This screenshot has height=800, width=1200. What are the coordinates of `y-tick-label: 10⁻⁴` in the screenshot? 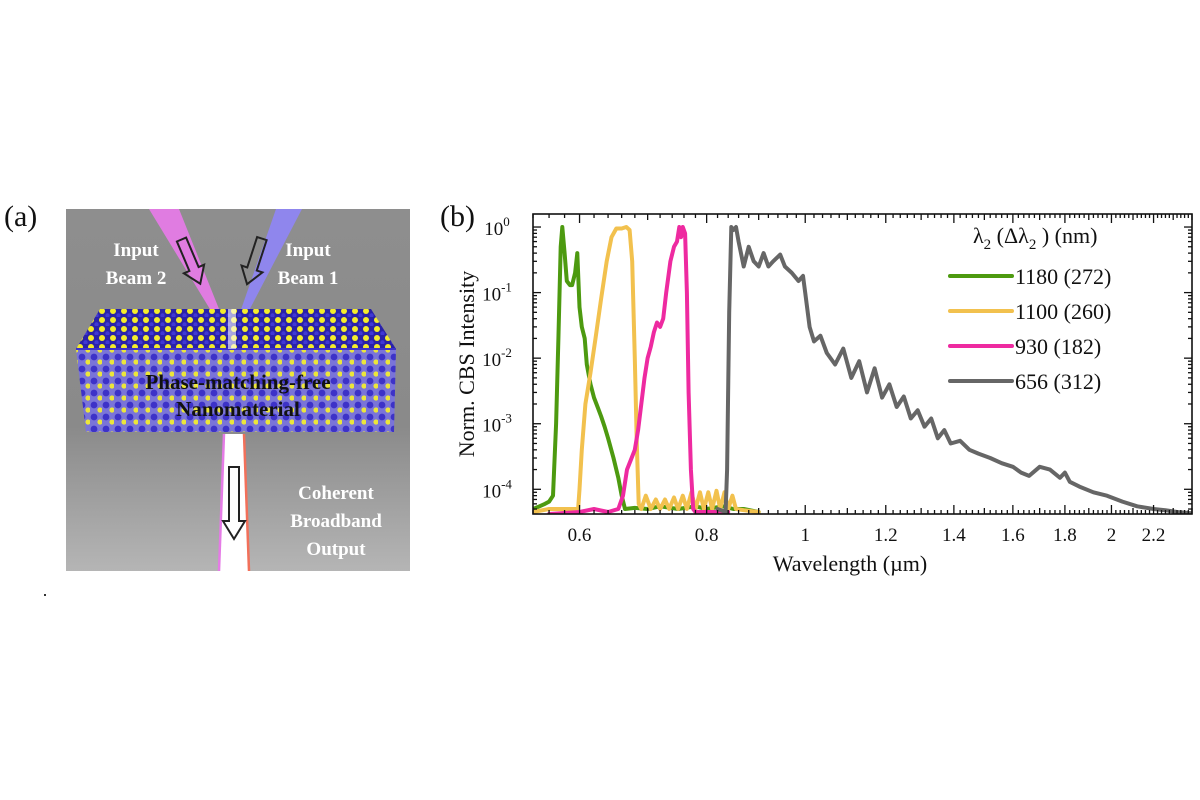 It's located at (497, 489).